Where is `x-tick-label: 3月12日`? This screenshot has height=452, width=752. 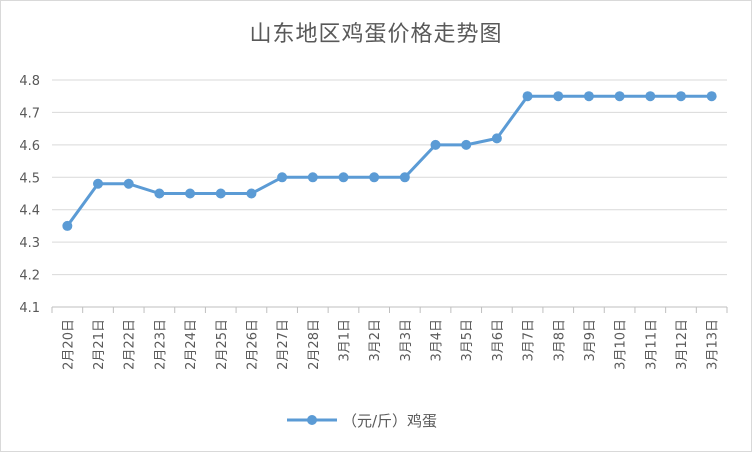 x-tick-label: 3月12日 is located at coordinates (682, 344).